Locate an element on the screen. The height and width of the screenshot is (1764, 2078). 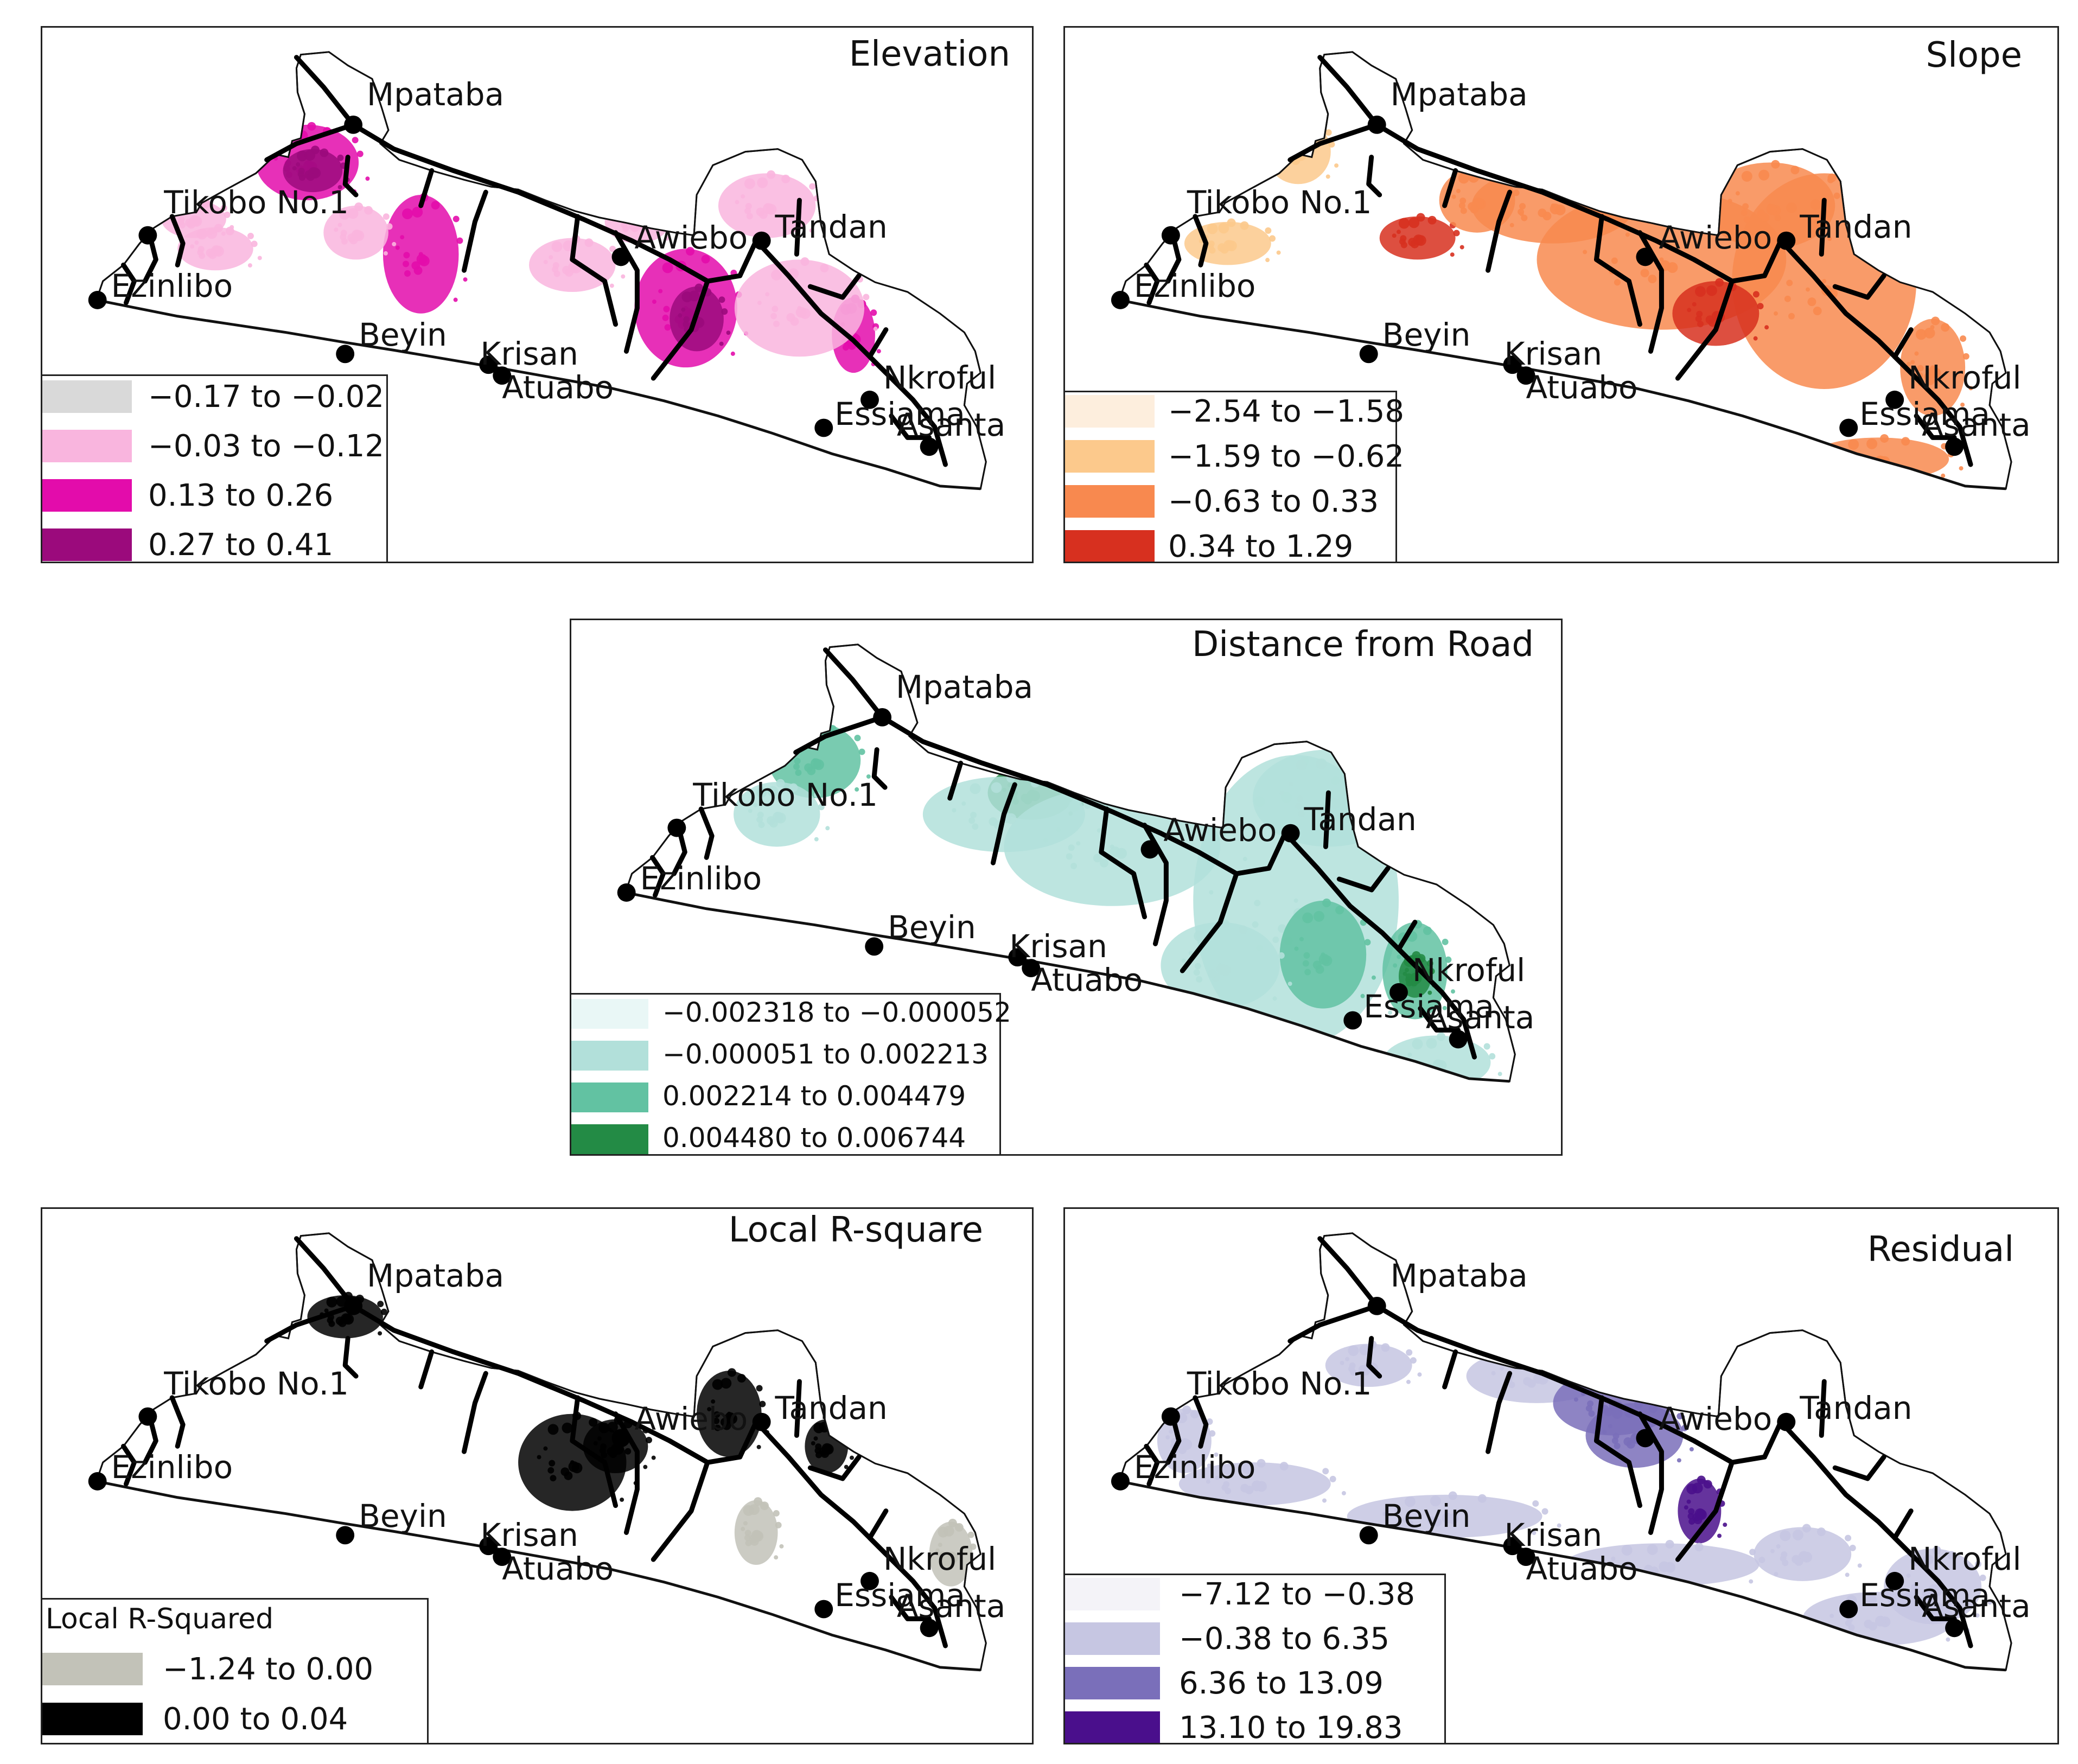
coefficient-surface is located at coordinates (643, 1439).